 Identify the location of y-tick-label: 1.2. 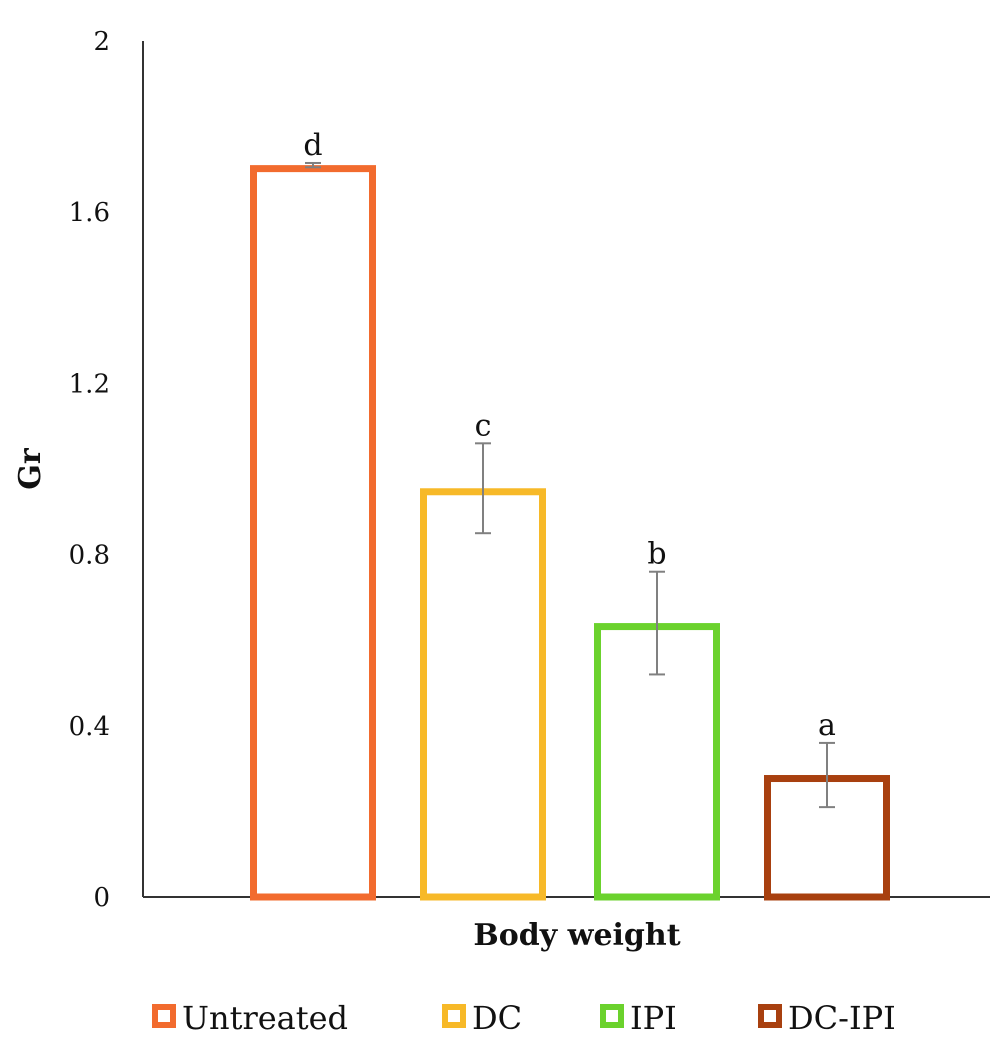
(89, 384).